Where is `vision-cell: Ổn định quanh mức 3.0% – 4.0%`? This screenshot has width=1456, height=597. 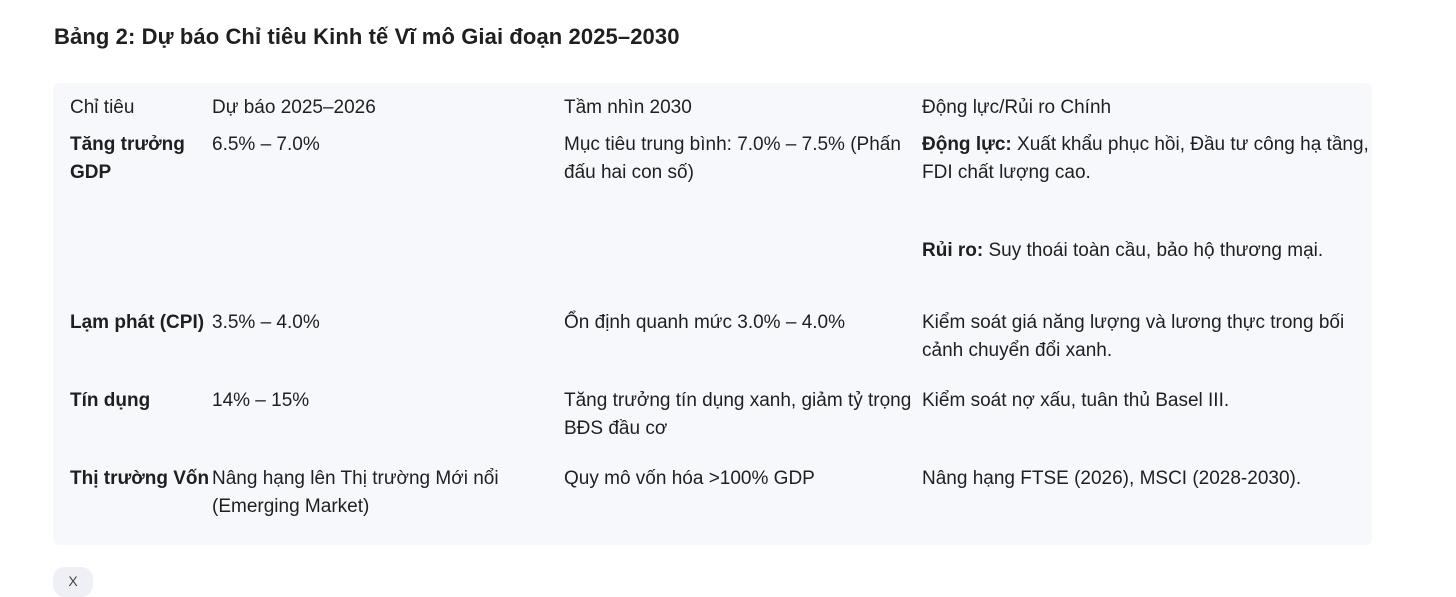
vision-cell: Ổn định quanh mức 3.0% – 4.0% is located at coordinates (705, 322).